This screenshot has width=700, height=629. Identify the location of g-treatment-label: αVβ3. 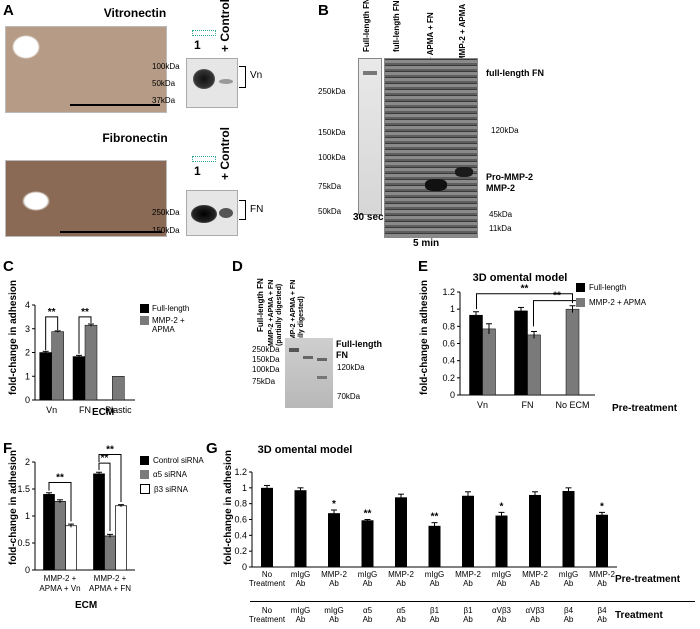
(535, 610).